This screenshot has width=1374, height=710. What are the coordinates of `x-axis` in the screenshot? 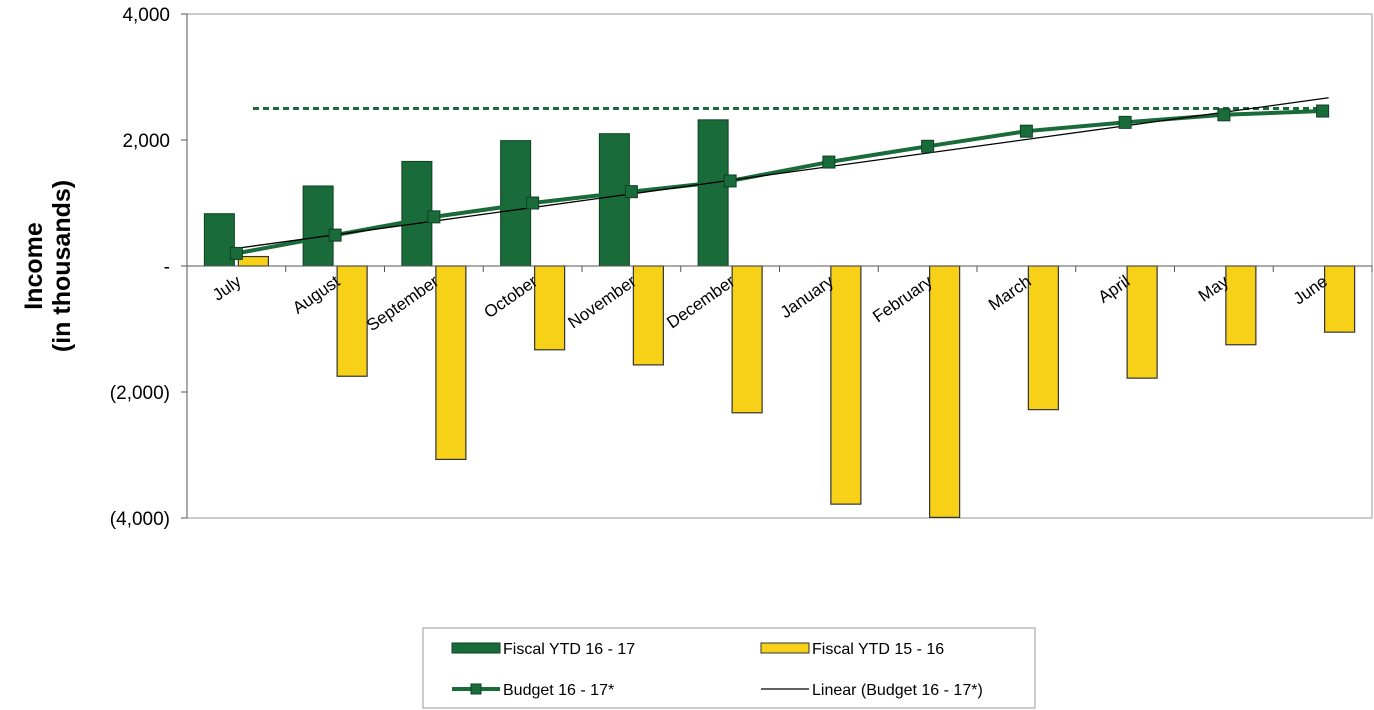 It's located at (779, 268).